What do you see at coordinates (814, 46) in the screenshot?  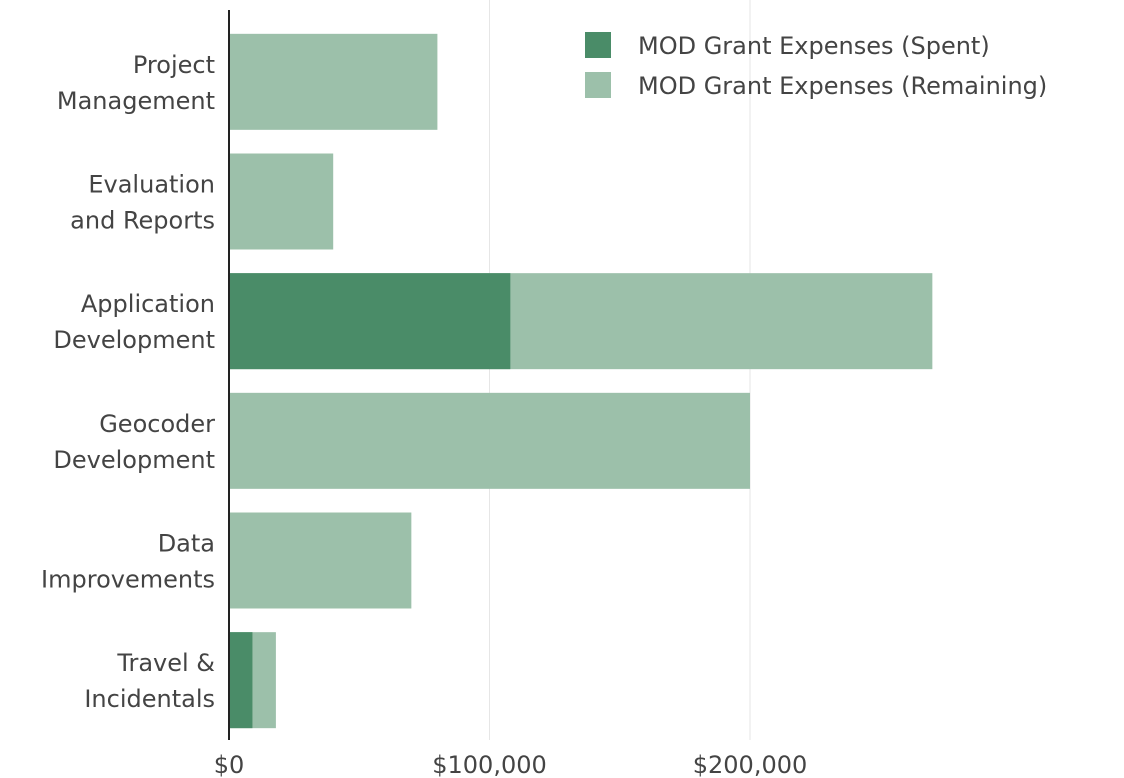 I see `legend-label-0: MOD Grant Expenses (Spent)` at bounding box center [814, 46].